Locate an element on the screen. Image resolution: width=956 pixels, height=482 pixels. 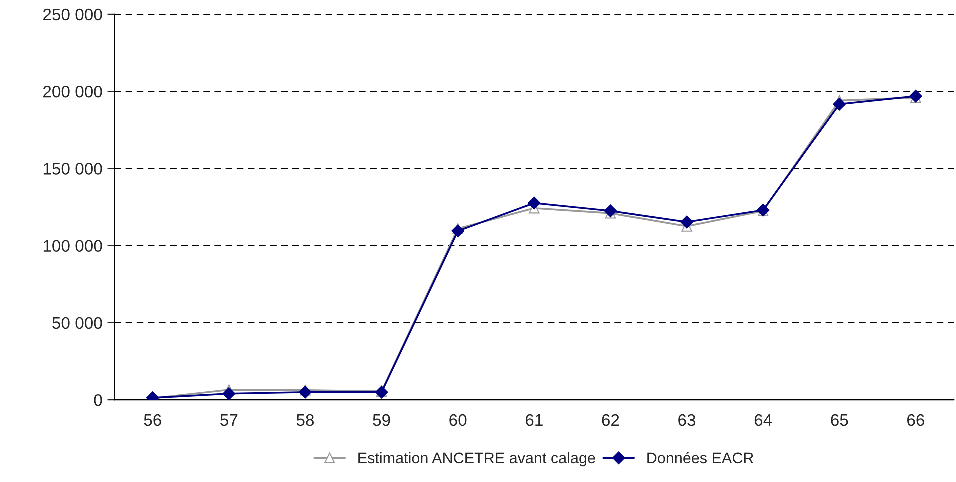
x-tick-label: 62 is located at coordinates (611, 420).